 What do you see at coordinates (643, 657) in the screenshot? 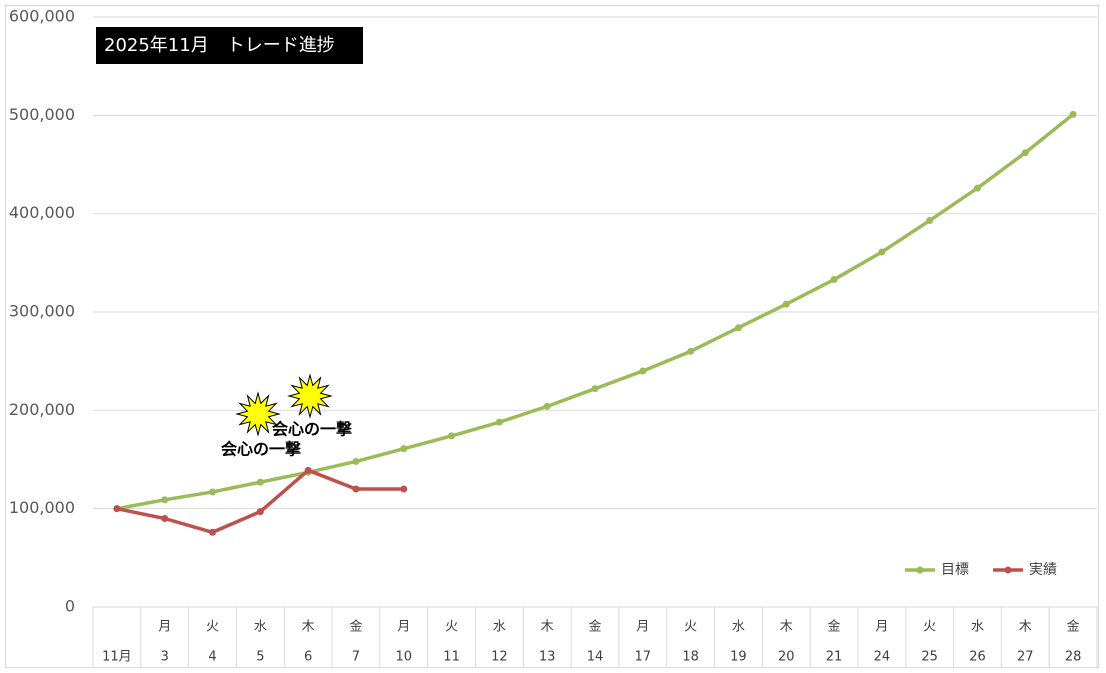
I see `x-tick-label: 17` at bounding box center [643, 657].